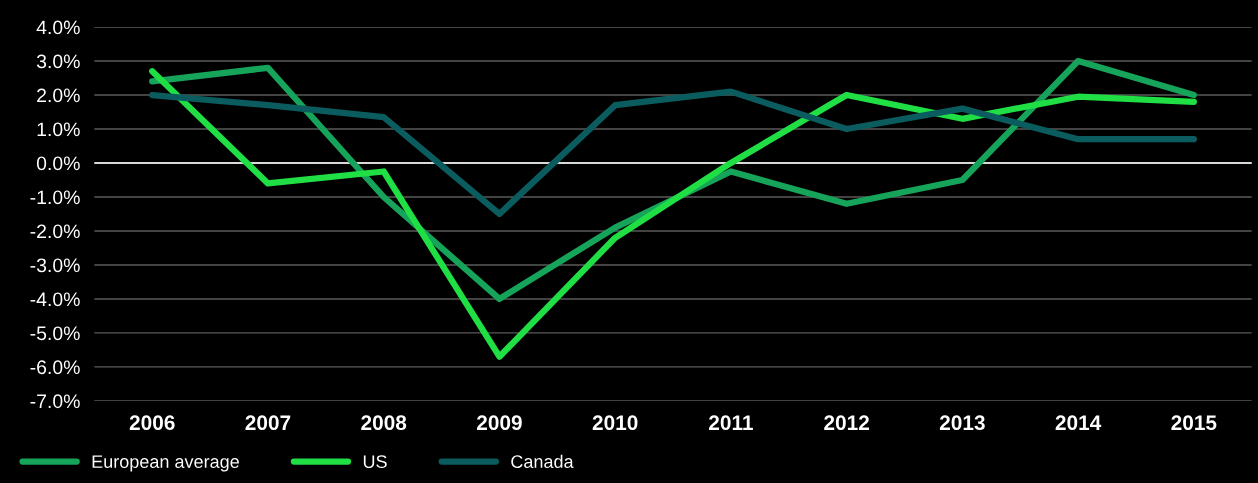 The height and width of the screenshot is (483, 1258). I want to click on legend-label: US, so click(375, 462).